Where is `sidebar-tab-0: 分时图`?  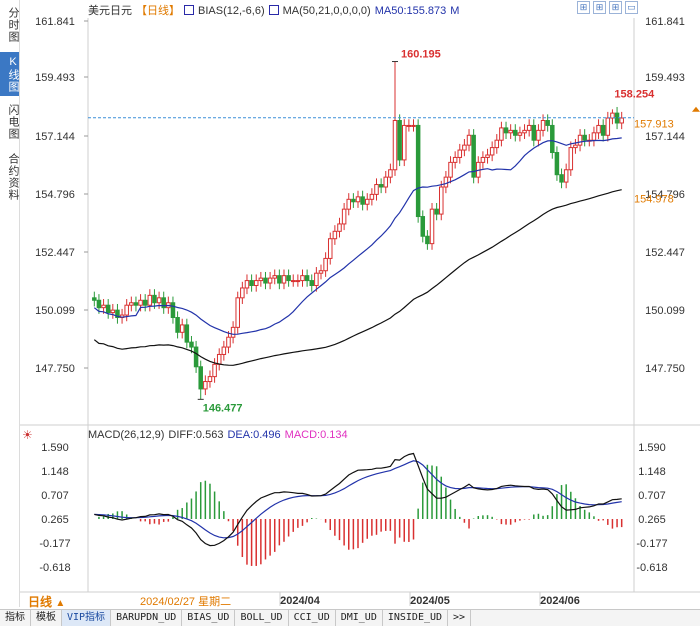 sidebar-tab-0: 分时图 is located at coordinates (13, 25).